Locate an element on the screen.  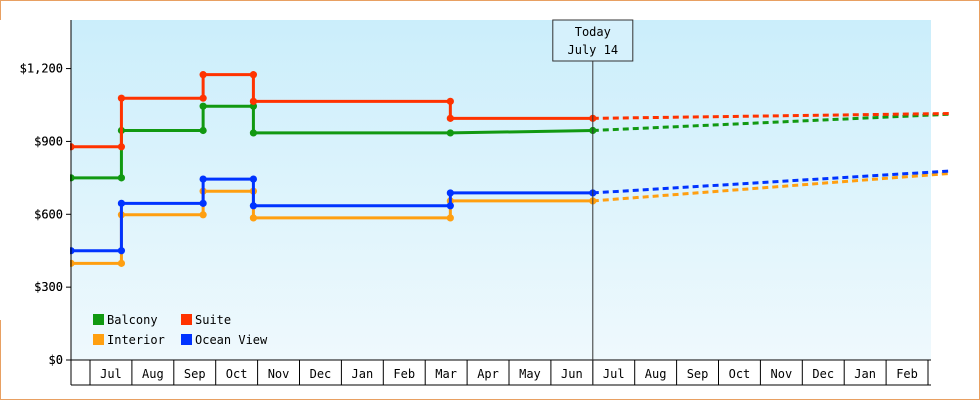
legend-label: Suite is located at coordinates (213, 320).